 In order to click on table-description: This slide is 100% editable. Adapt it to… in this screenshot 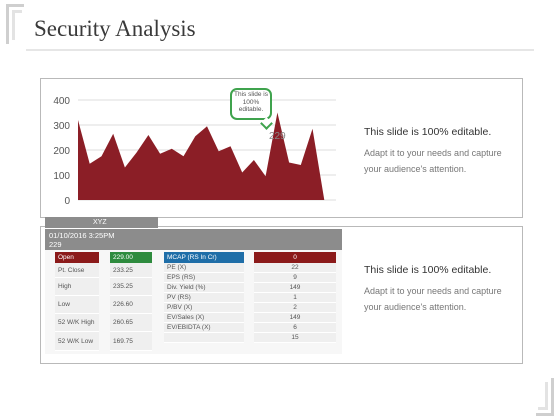, I will do `click(439, 289)`.